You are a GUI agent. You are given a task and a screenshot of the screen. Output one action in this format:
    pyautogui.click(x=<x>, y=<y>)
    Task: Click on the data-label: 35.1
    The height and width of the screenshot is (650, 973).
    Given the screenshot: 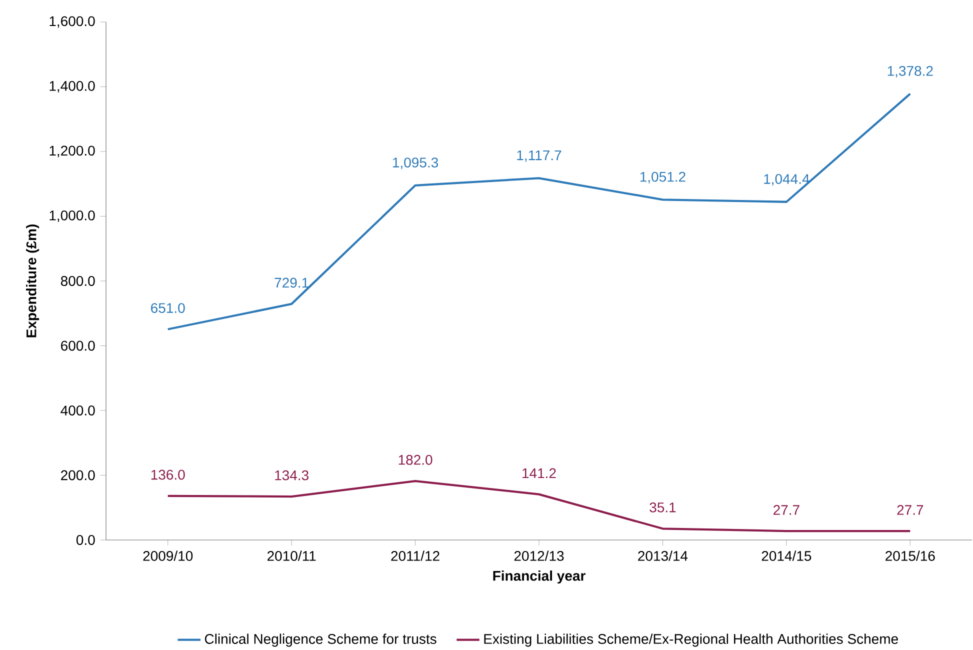 What is the action you would take?
    pyautogui.click(x=663, y=507)
    